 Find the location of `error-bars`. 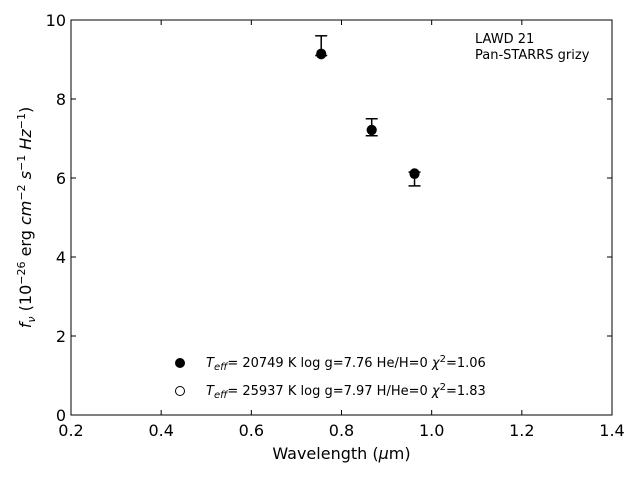

error-bars is located at coordinates (368, 111).